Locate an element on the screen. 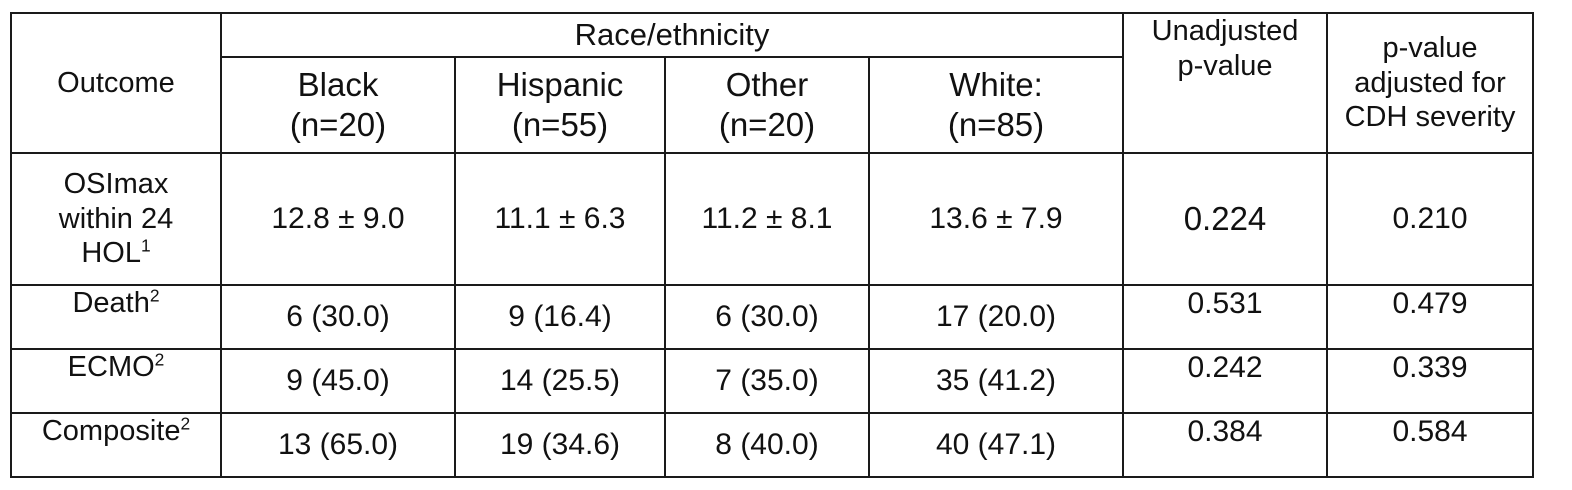 The height and width of the screenshot is (490, 1572). cell-p-adjusted: 0.584 is located at coordinates (1430, 445).